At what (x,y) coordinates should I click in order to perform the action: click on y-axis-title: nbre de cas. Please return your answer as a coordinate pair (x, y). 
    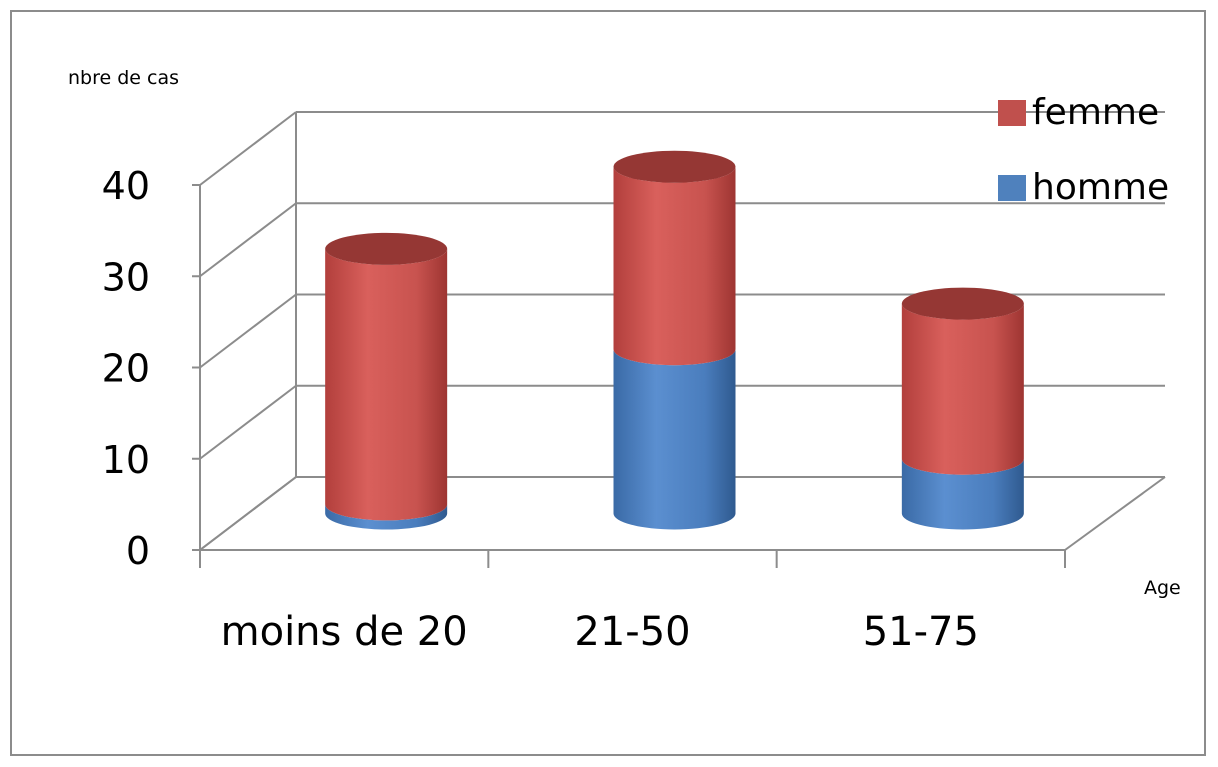
    Looking at the image, I should click on (123, 78).